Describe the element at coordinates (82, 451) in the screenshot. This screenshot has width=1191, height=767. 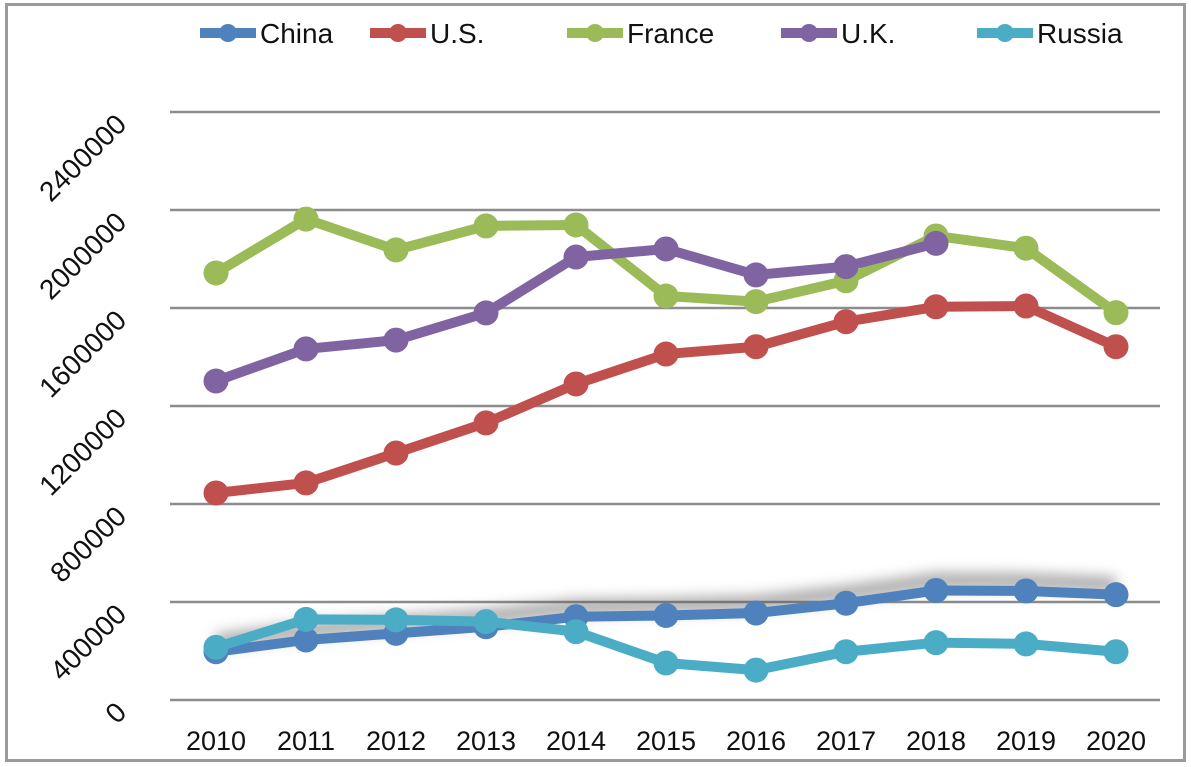
I see `y-tick-label: 1200000` at that location.